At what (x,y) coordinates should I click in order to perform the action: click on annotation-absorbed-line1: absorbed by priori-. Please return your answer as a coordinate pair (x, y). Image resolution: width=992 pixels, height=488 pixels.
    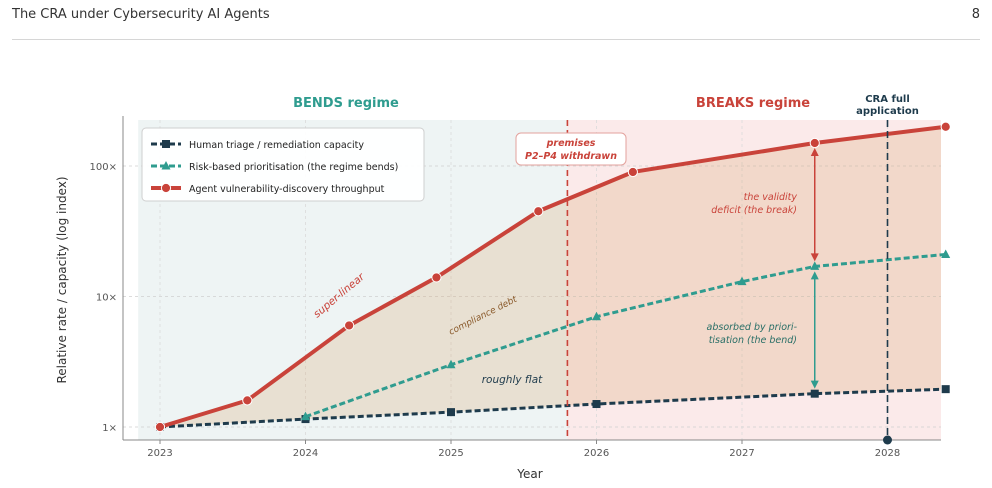
    Looking at the image, I should click on (752, 327).